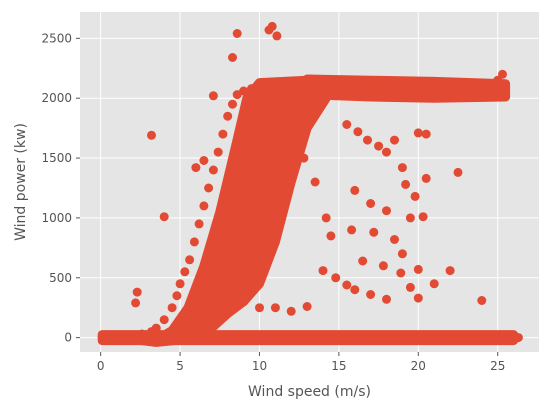 The width and height of the screenshot is (550, 409). Describe the element at coordinates (21, 182) in the screenshot. I see `y-axis-label: Wind power (kw)` at that location.